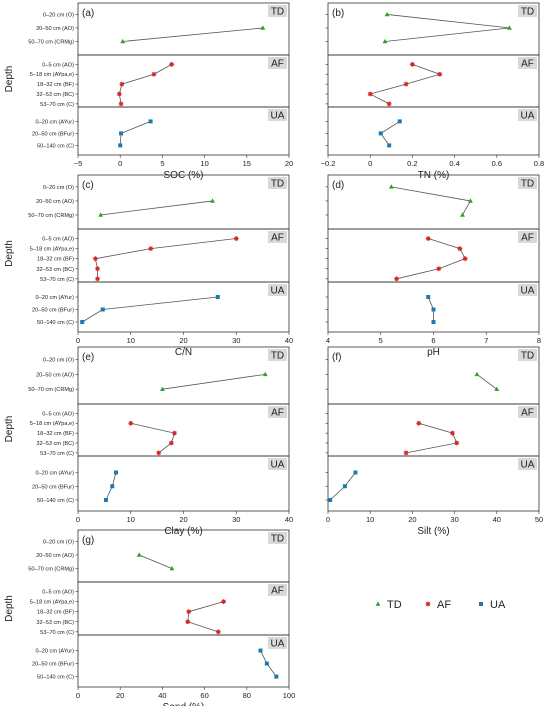  Describe the element at coordinates (204, 695) in the screenshot. I see `x-tick-label: 60` at that location.